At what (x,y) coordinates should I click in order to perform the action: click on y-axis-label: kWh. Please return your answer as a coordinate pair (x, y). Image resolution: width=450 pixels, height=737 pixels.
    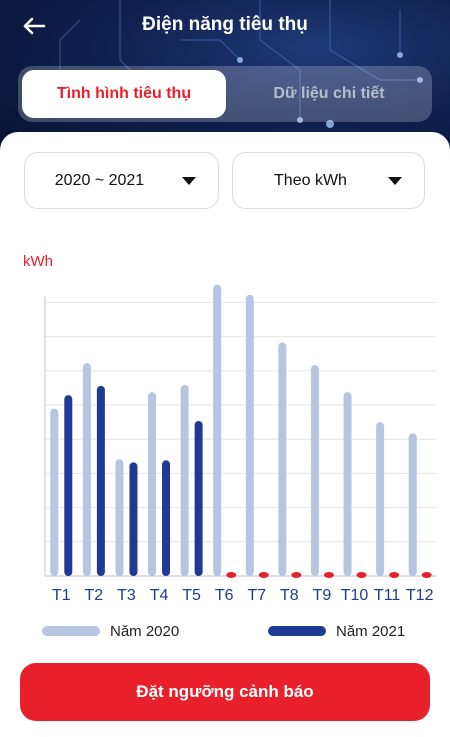
    Looking at the image, I should click on (38, 261).